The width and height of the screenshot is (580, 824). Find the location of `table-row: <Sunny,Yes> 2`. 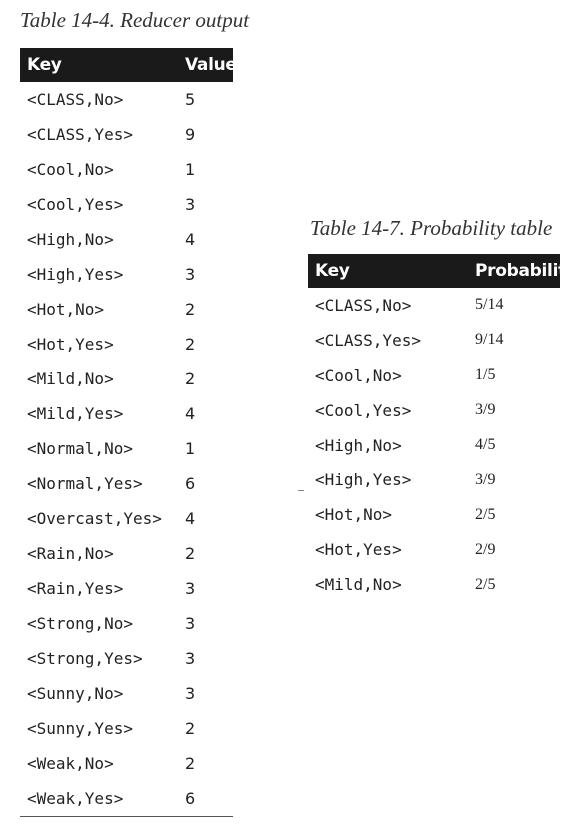

table-row: <Sunny,Yes> 2 is located at coordinates (126, 728).